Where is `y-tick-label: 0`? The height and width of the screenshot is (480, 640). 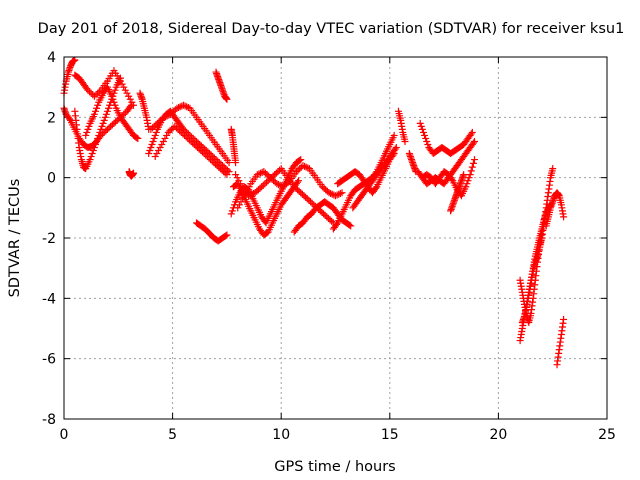 y-tick-label: 0 is located at coordinates (51, 179).